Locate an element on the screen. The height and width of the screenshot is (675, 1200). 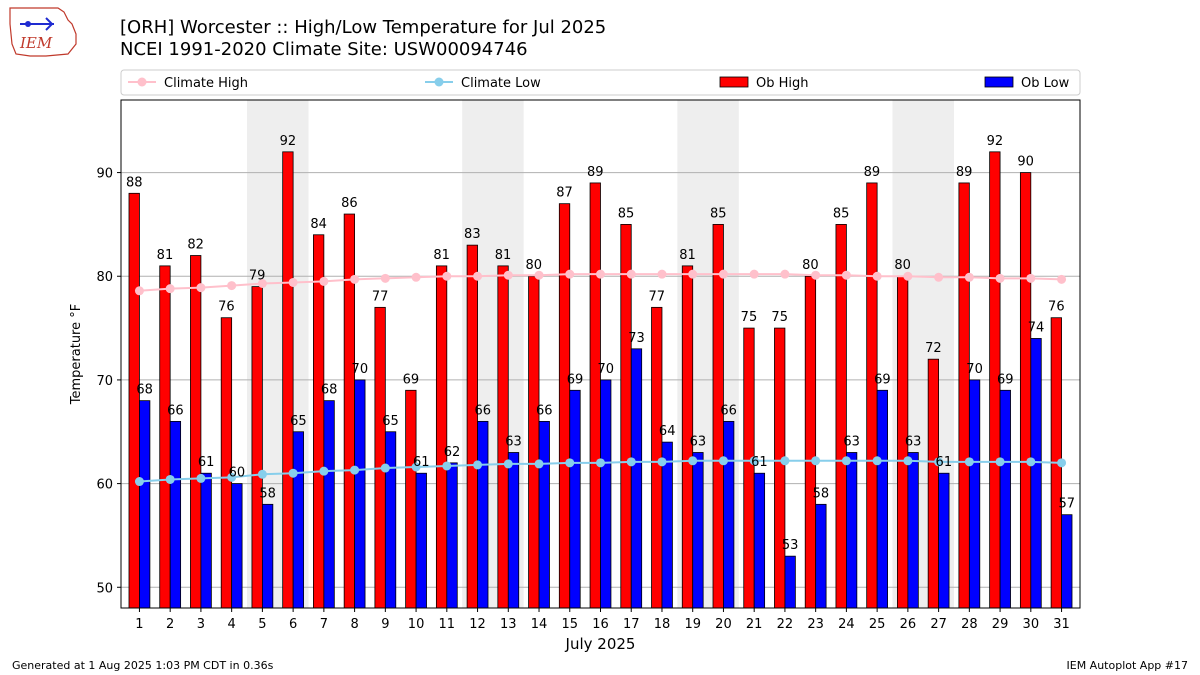
ob-high-bar-label: 88 is located at coordinates (134, 182).